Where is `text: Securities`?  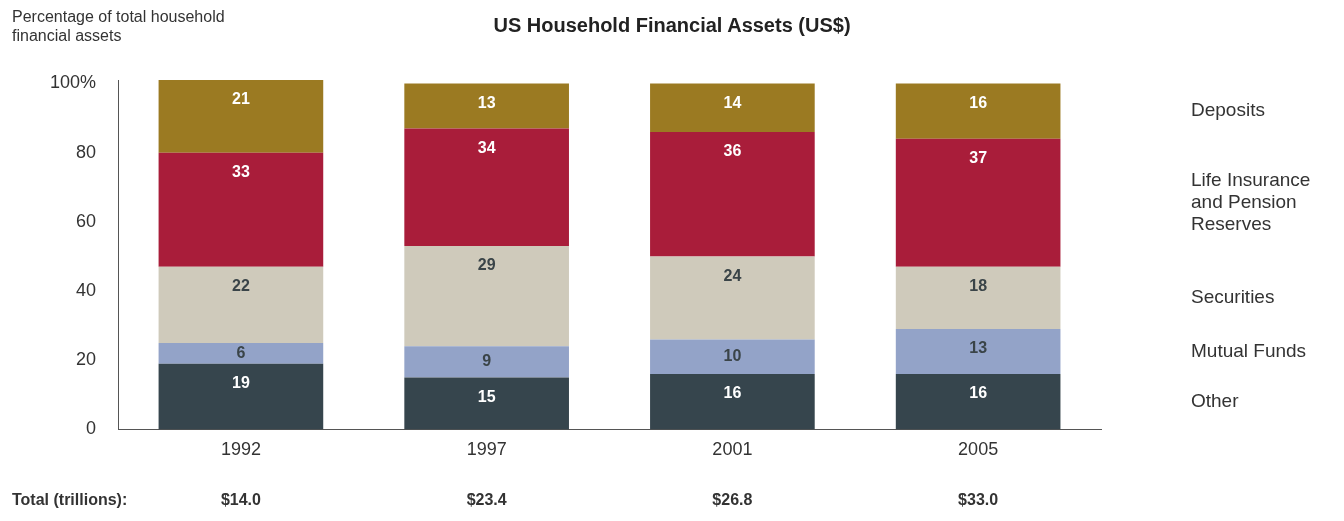
text: Securities is located at coordinates (1233, 297).